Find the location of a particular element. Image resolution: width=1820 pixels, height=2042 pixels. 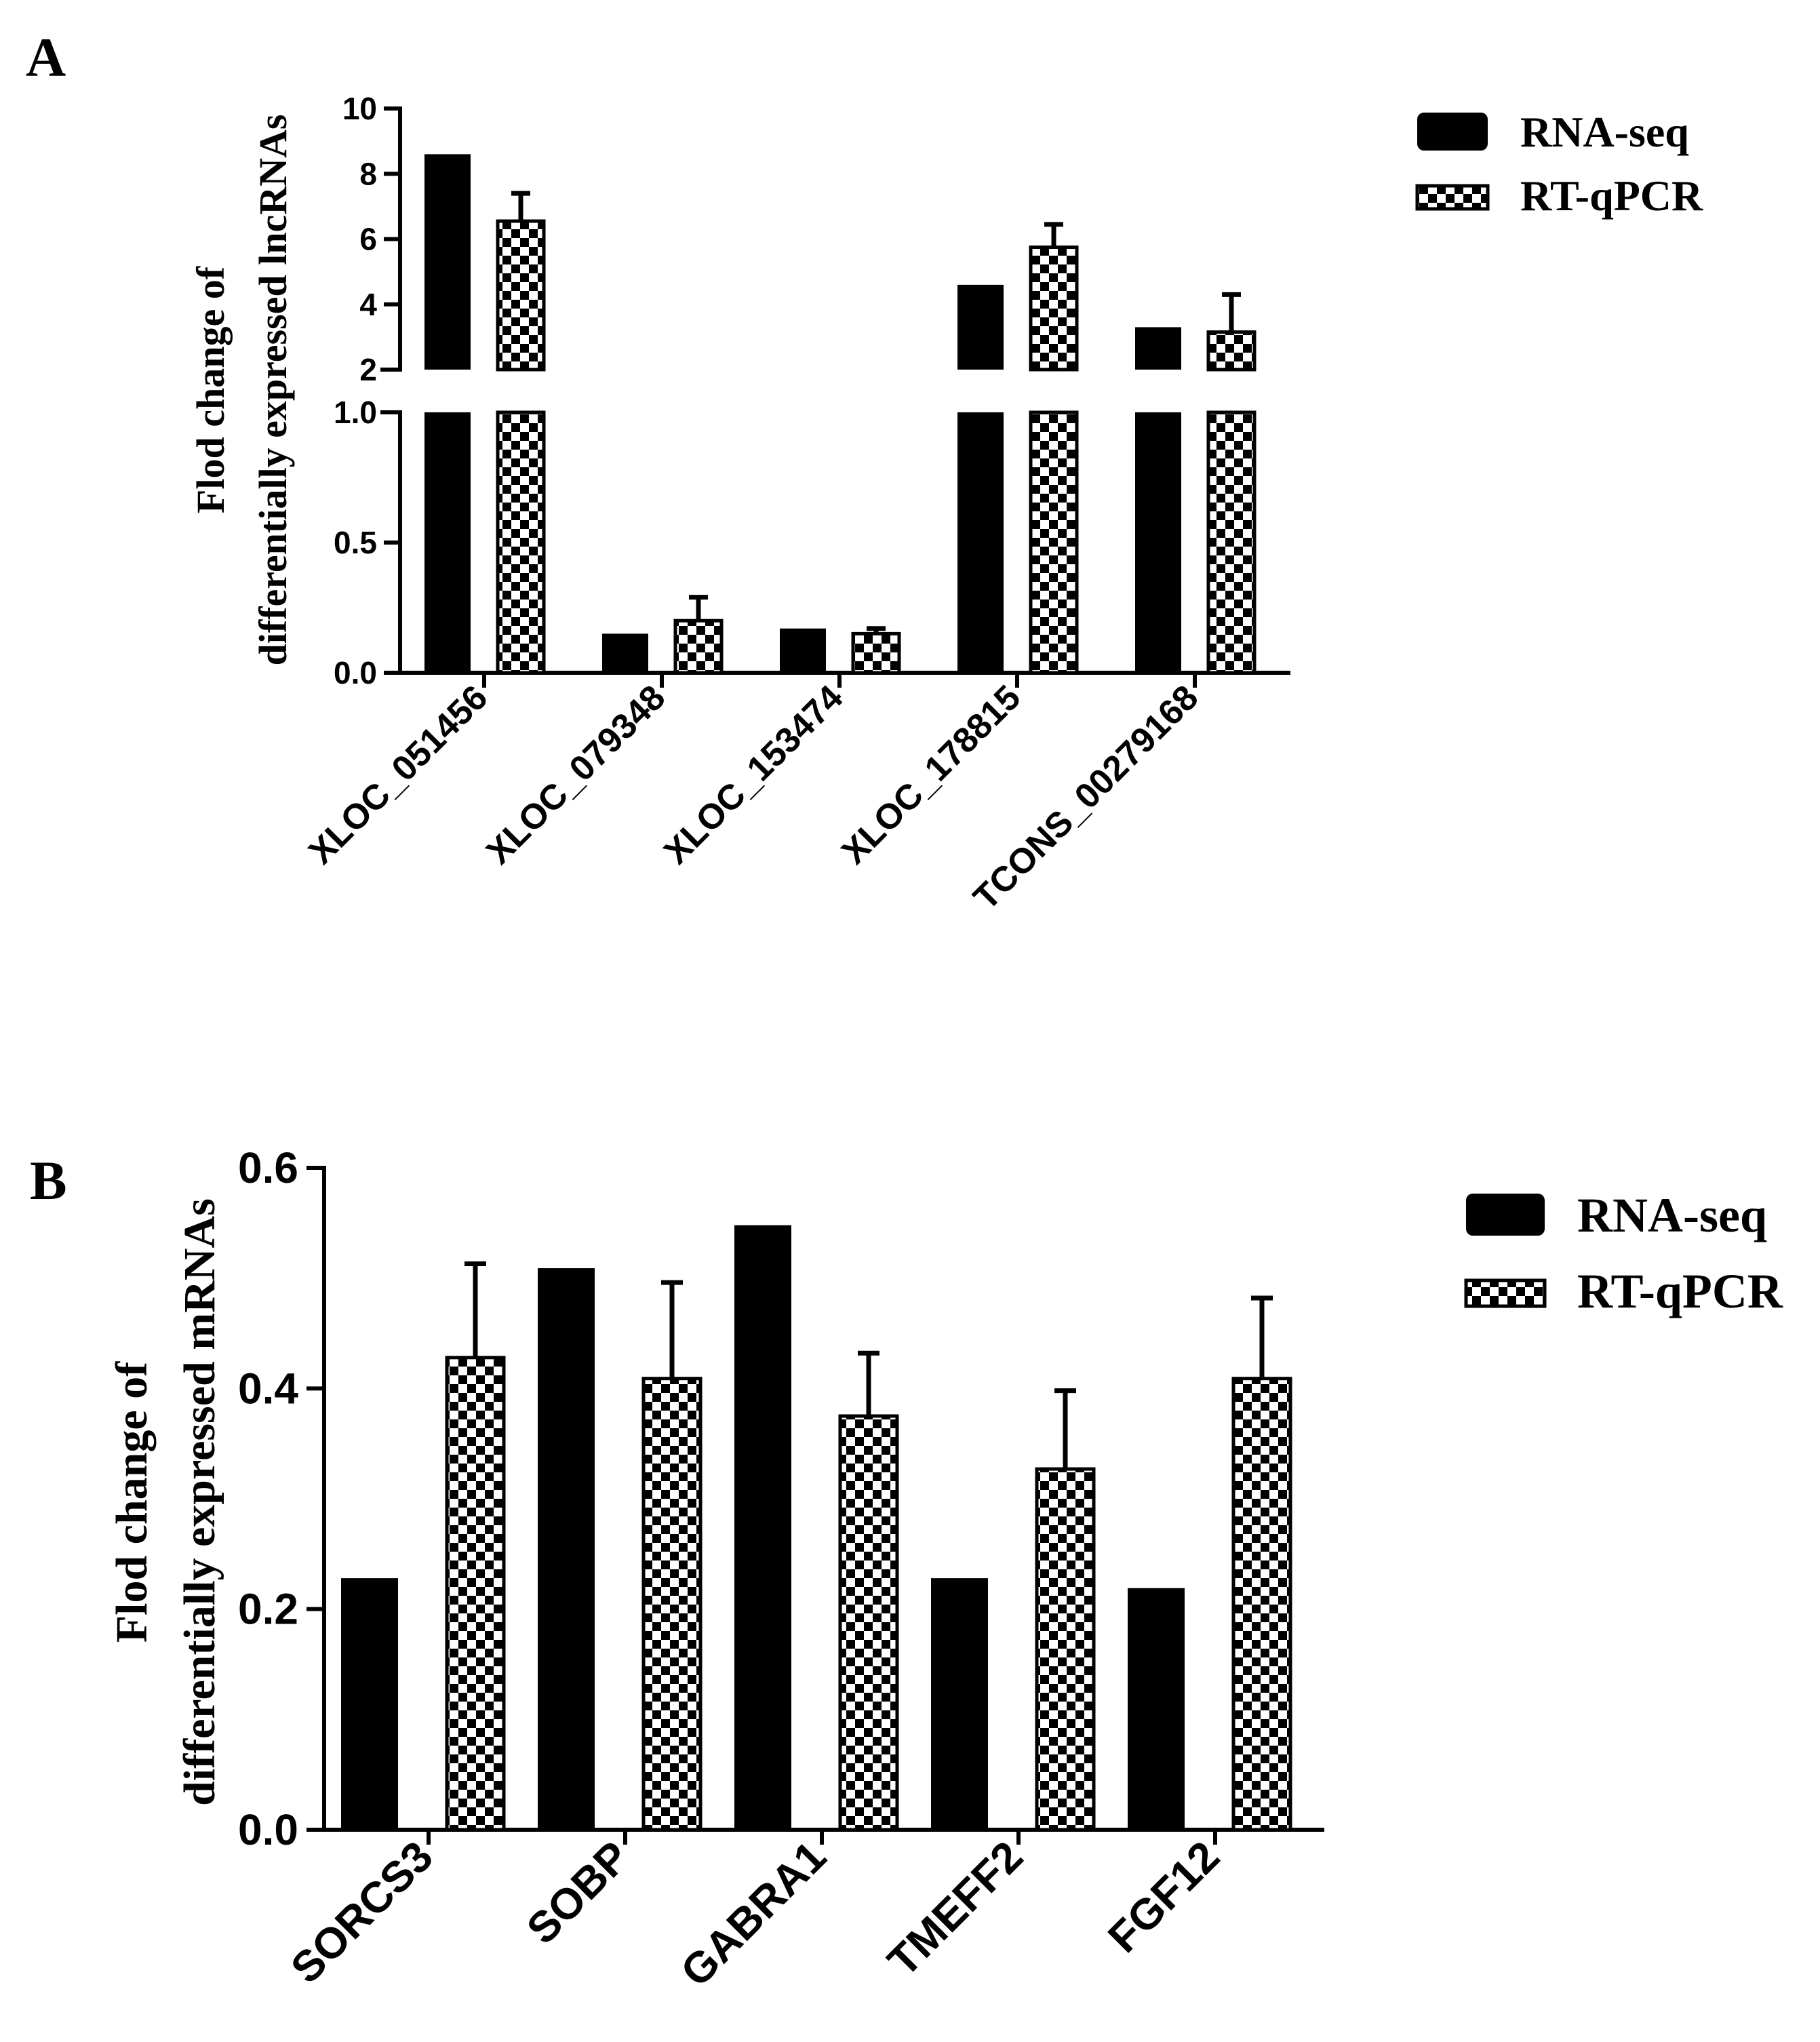

panel-a-label: A is located at coordinates (46, 57).